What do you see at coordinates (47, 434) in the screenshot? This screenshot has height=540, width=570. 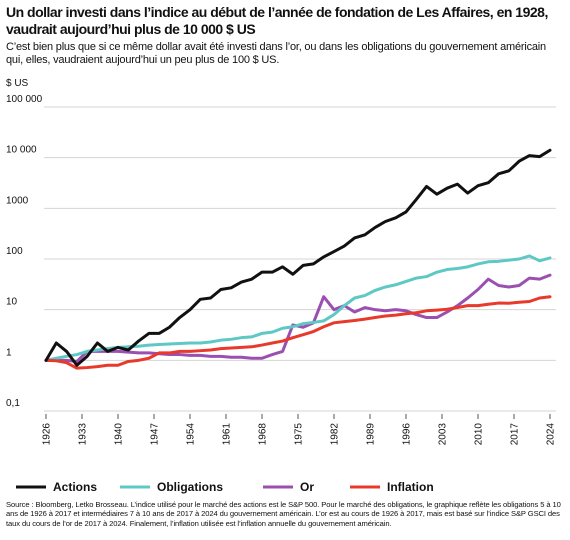 I see `x-tick-label: 1926` at bounding box center [47, 434].